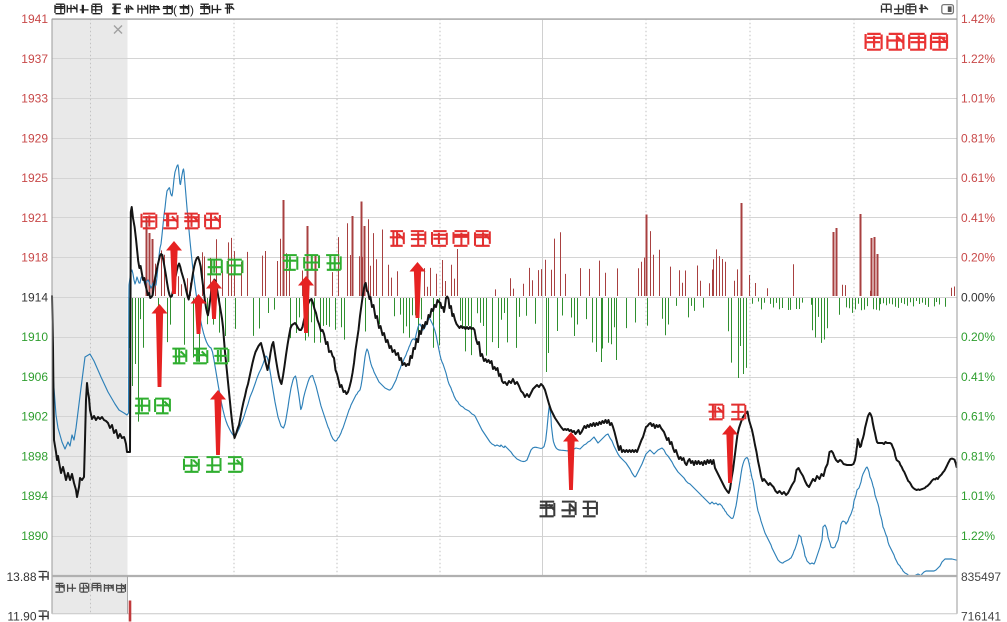 The width and height of the screenshot is (1007, 622). I want to click on svg-text: 1898, so click(34, 456).